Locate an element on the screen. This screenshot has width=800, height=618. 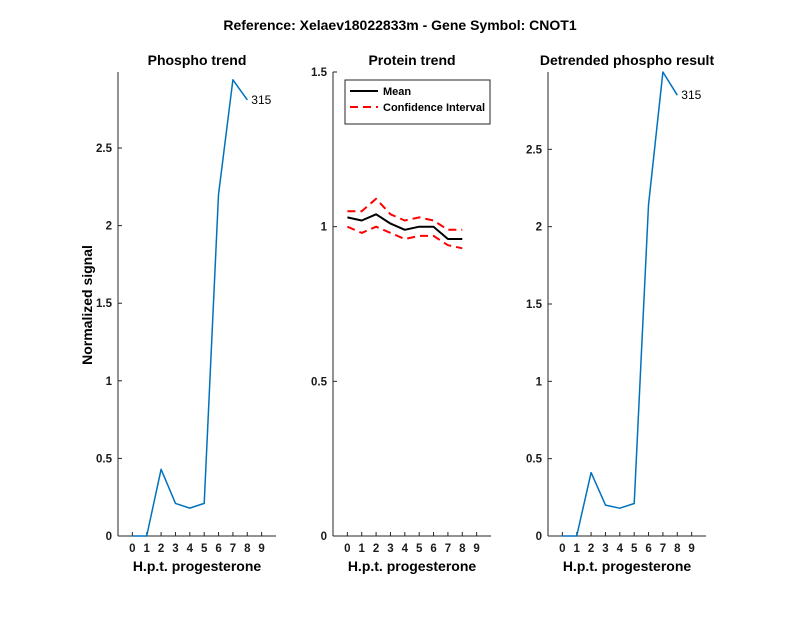
legend-box is located at coordinates (417, 102).